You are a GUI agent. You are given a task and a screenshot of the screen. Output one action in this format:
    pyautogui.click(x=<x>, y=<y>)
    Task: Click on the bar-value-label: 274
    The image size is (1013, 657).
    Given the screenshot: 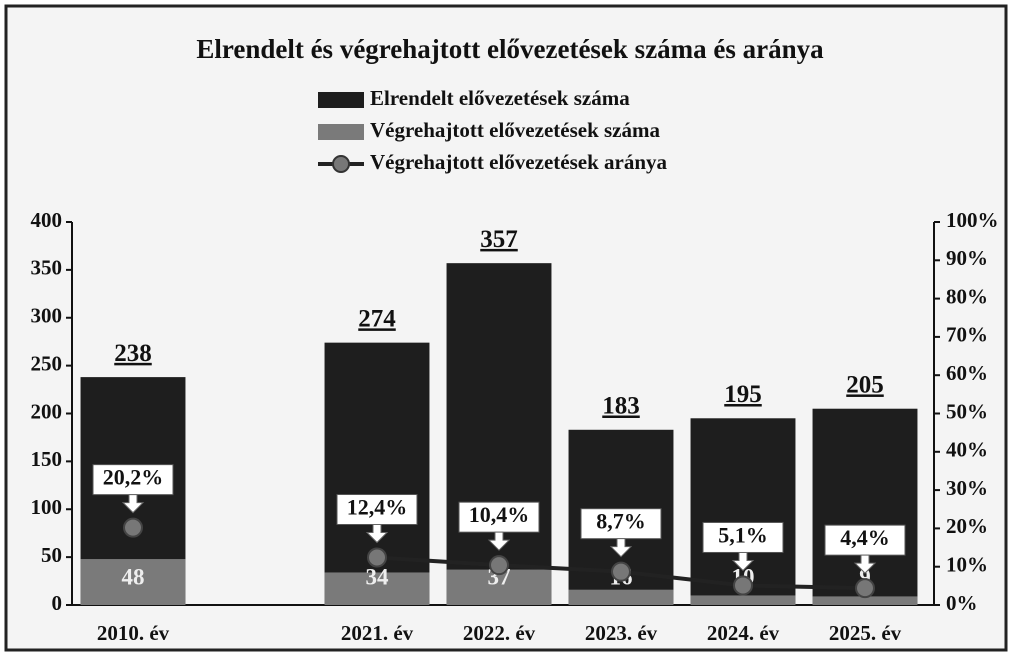 What is the action you would take?
    pyautogui.click(x=377, y=318)
    